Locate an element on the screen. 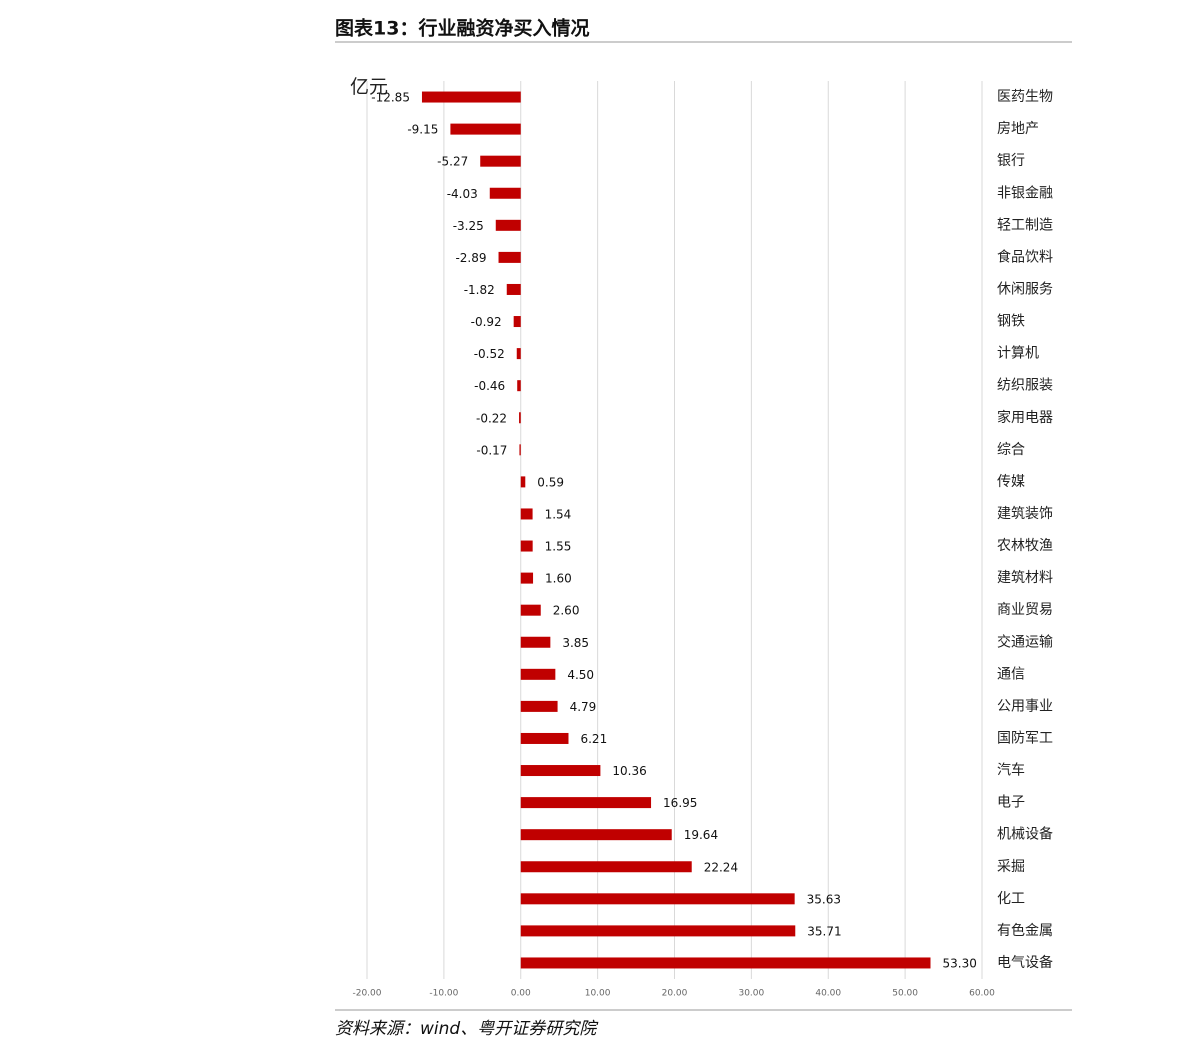 The width and height of the screenshot is (1191, 1060). category-label: 计算机 is located at coordinates (1018, 354).